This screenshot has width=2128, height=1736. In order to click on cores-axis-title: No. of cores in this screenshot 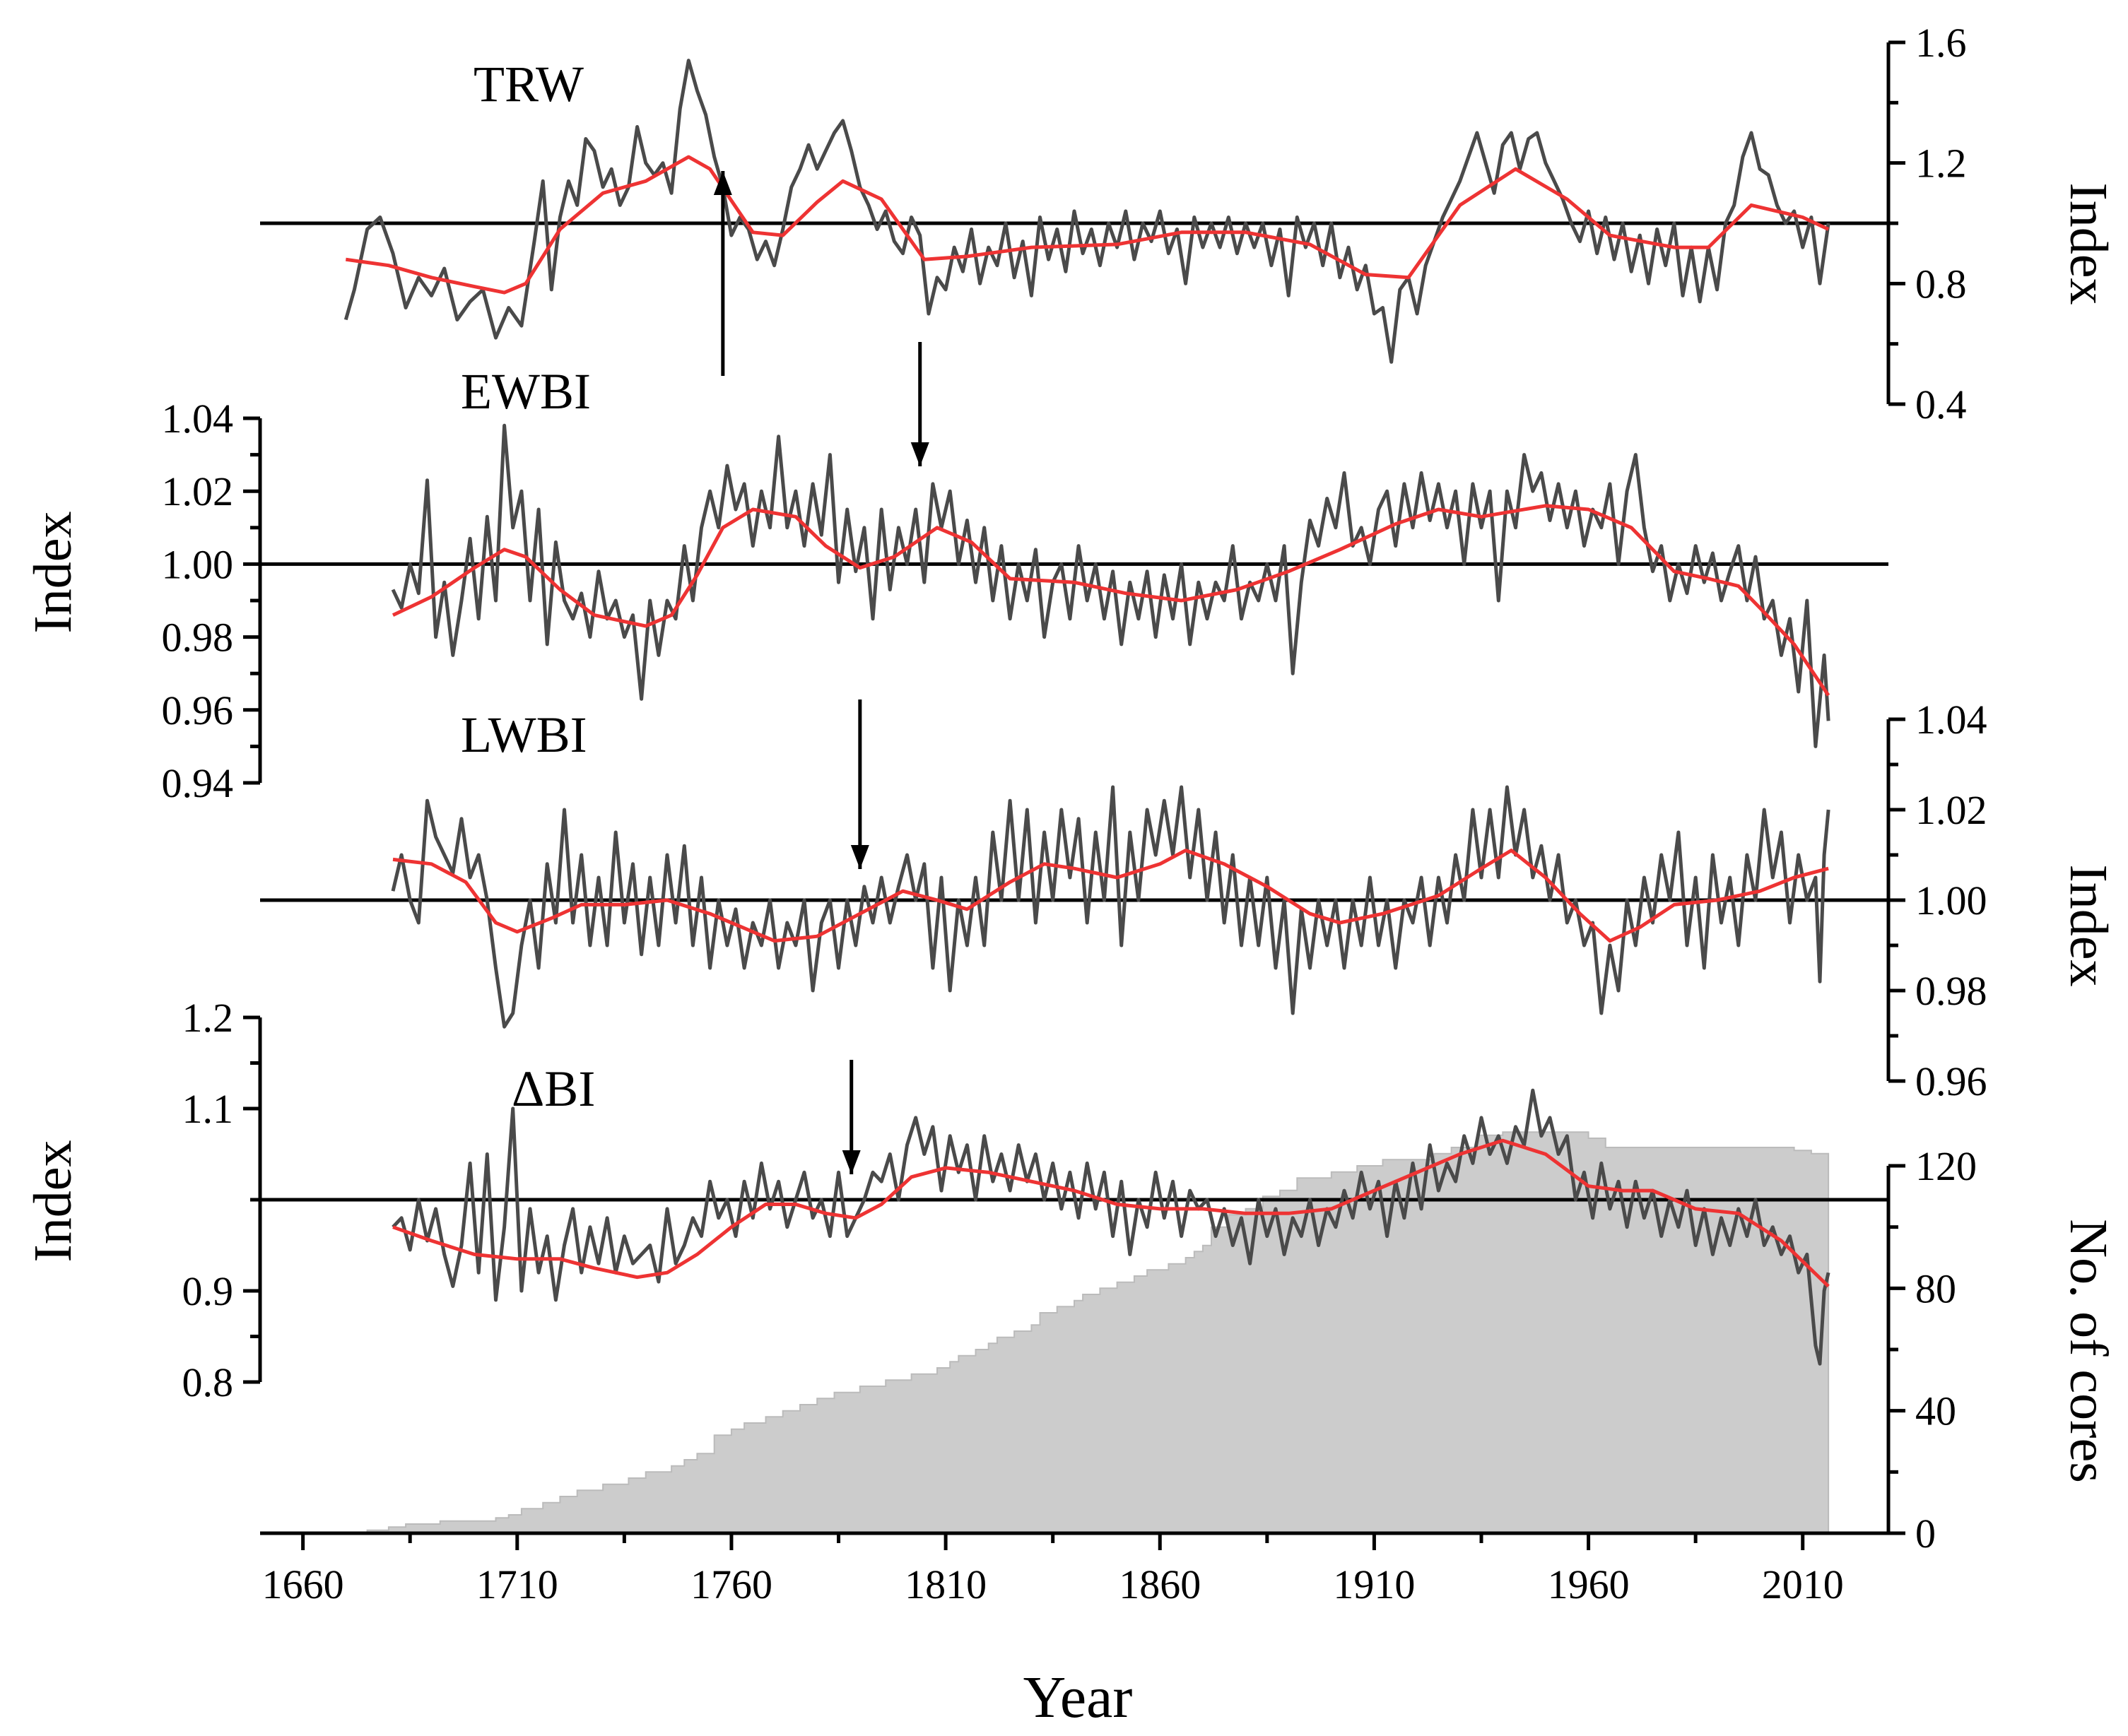, I will do `click(2089, 1351)`.